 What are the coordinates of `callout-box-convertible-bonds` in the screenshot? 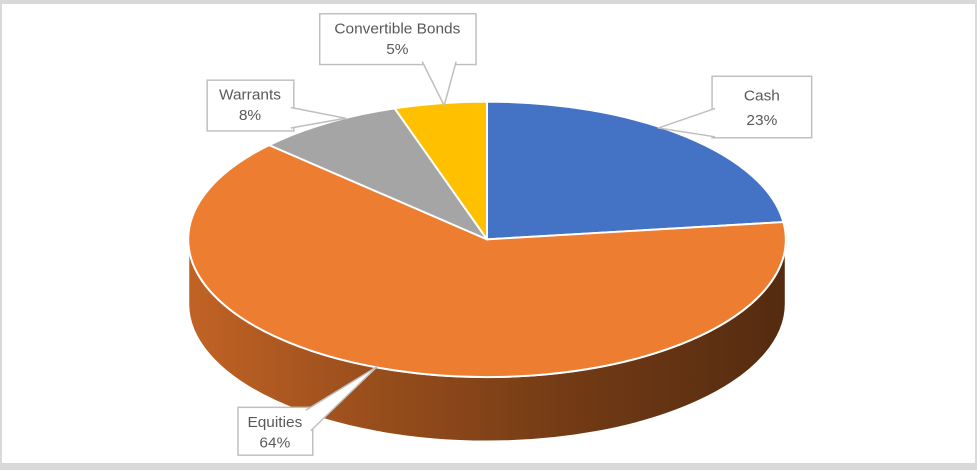 It's located at (397, 39).